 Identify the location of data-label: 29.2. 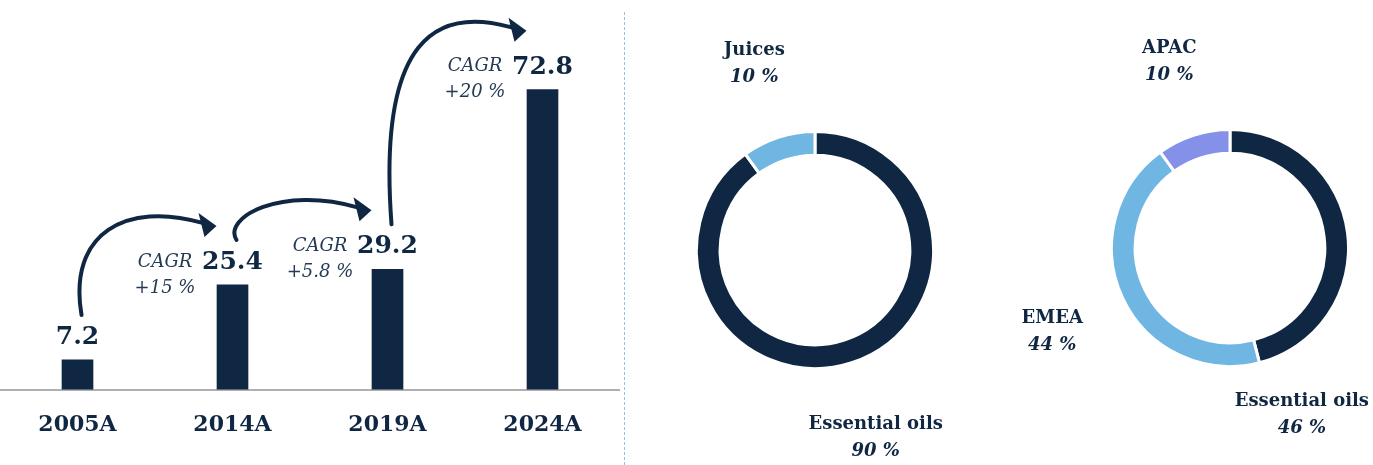
(387, 245).